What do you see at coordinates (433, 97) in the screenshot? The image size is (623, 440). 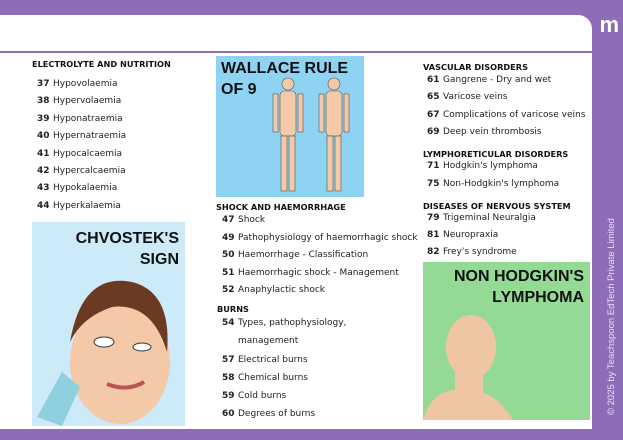 I see `page-number: 65` at bounding box center [433, 97].